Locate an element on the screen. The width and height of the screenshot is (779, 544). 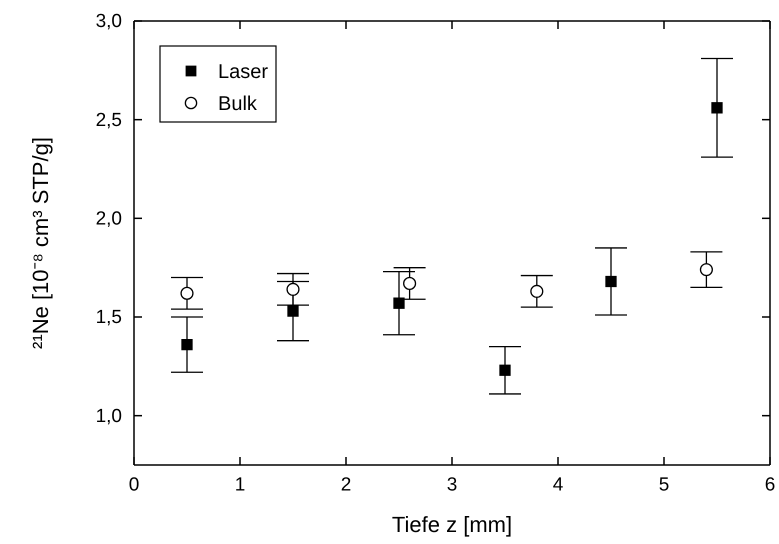
legend-label: Bulk is located at coordinates (238, 104).